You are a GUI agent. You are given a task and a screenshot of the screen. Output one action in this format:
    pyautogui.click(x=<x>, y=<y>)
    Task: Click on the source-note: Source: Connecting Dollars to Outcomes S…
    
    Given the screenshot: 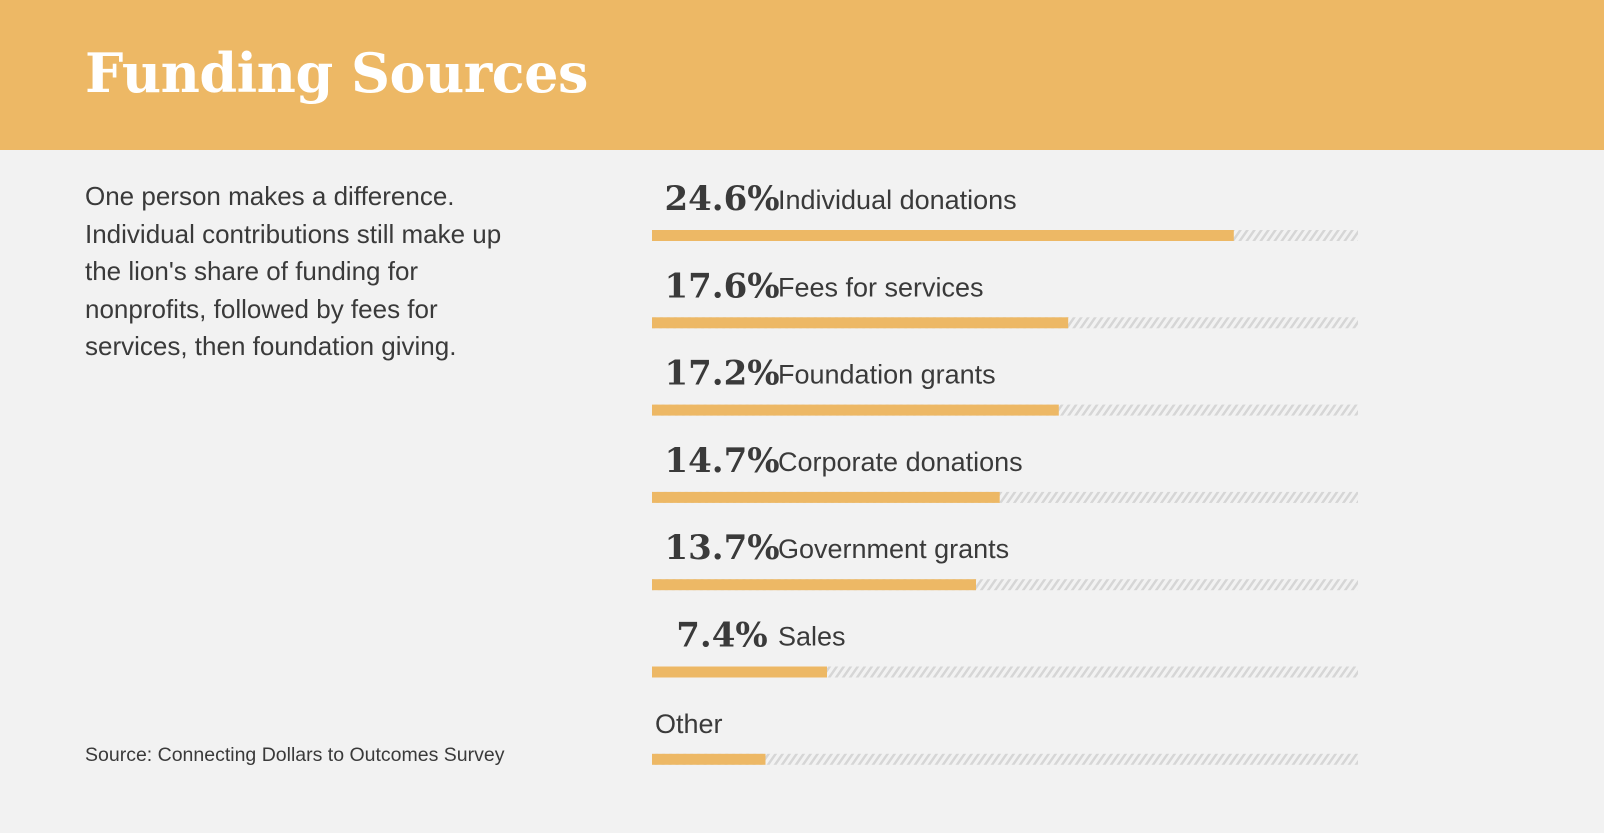 What is the action you would take?
    pyautogui.click(x=295, y=755)
    